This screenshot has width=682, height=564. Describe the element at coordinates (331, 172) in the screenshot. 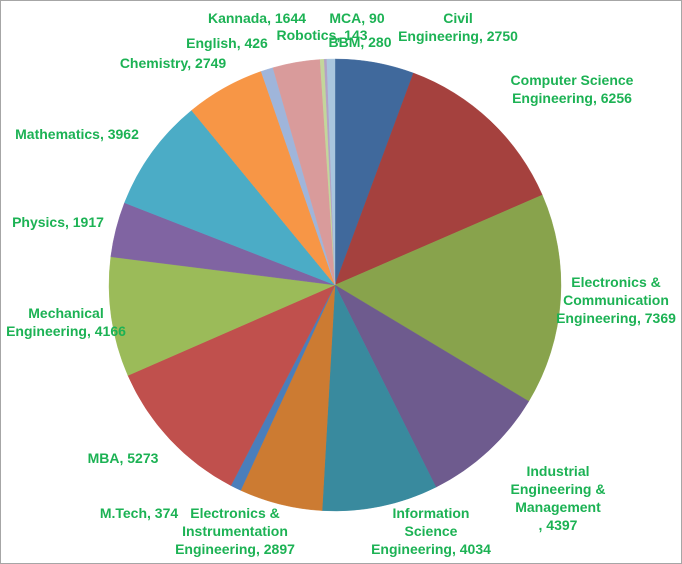

I see `pie-slice-bbm` at that location.